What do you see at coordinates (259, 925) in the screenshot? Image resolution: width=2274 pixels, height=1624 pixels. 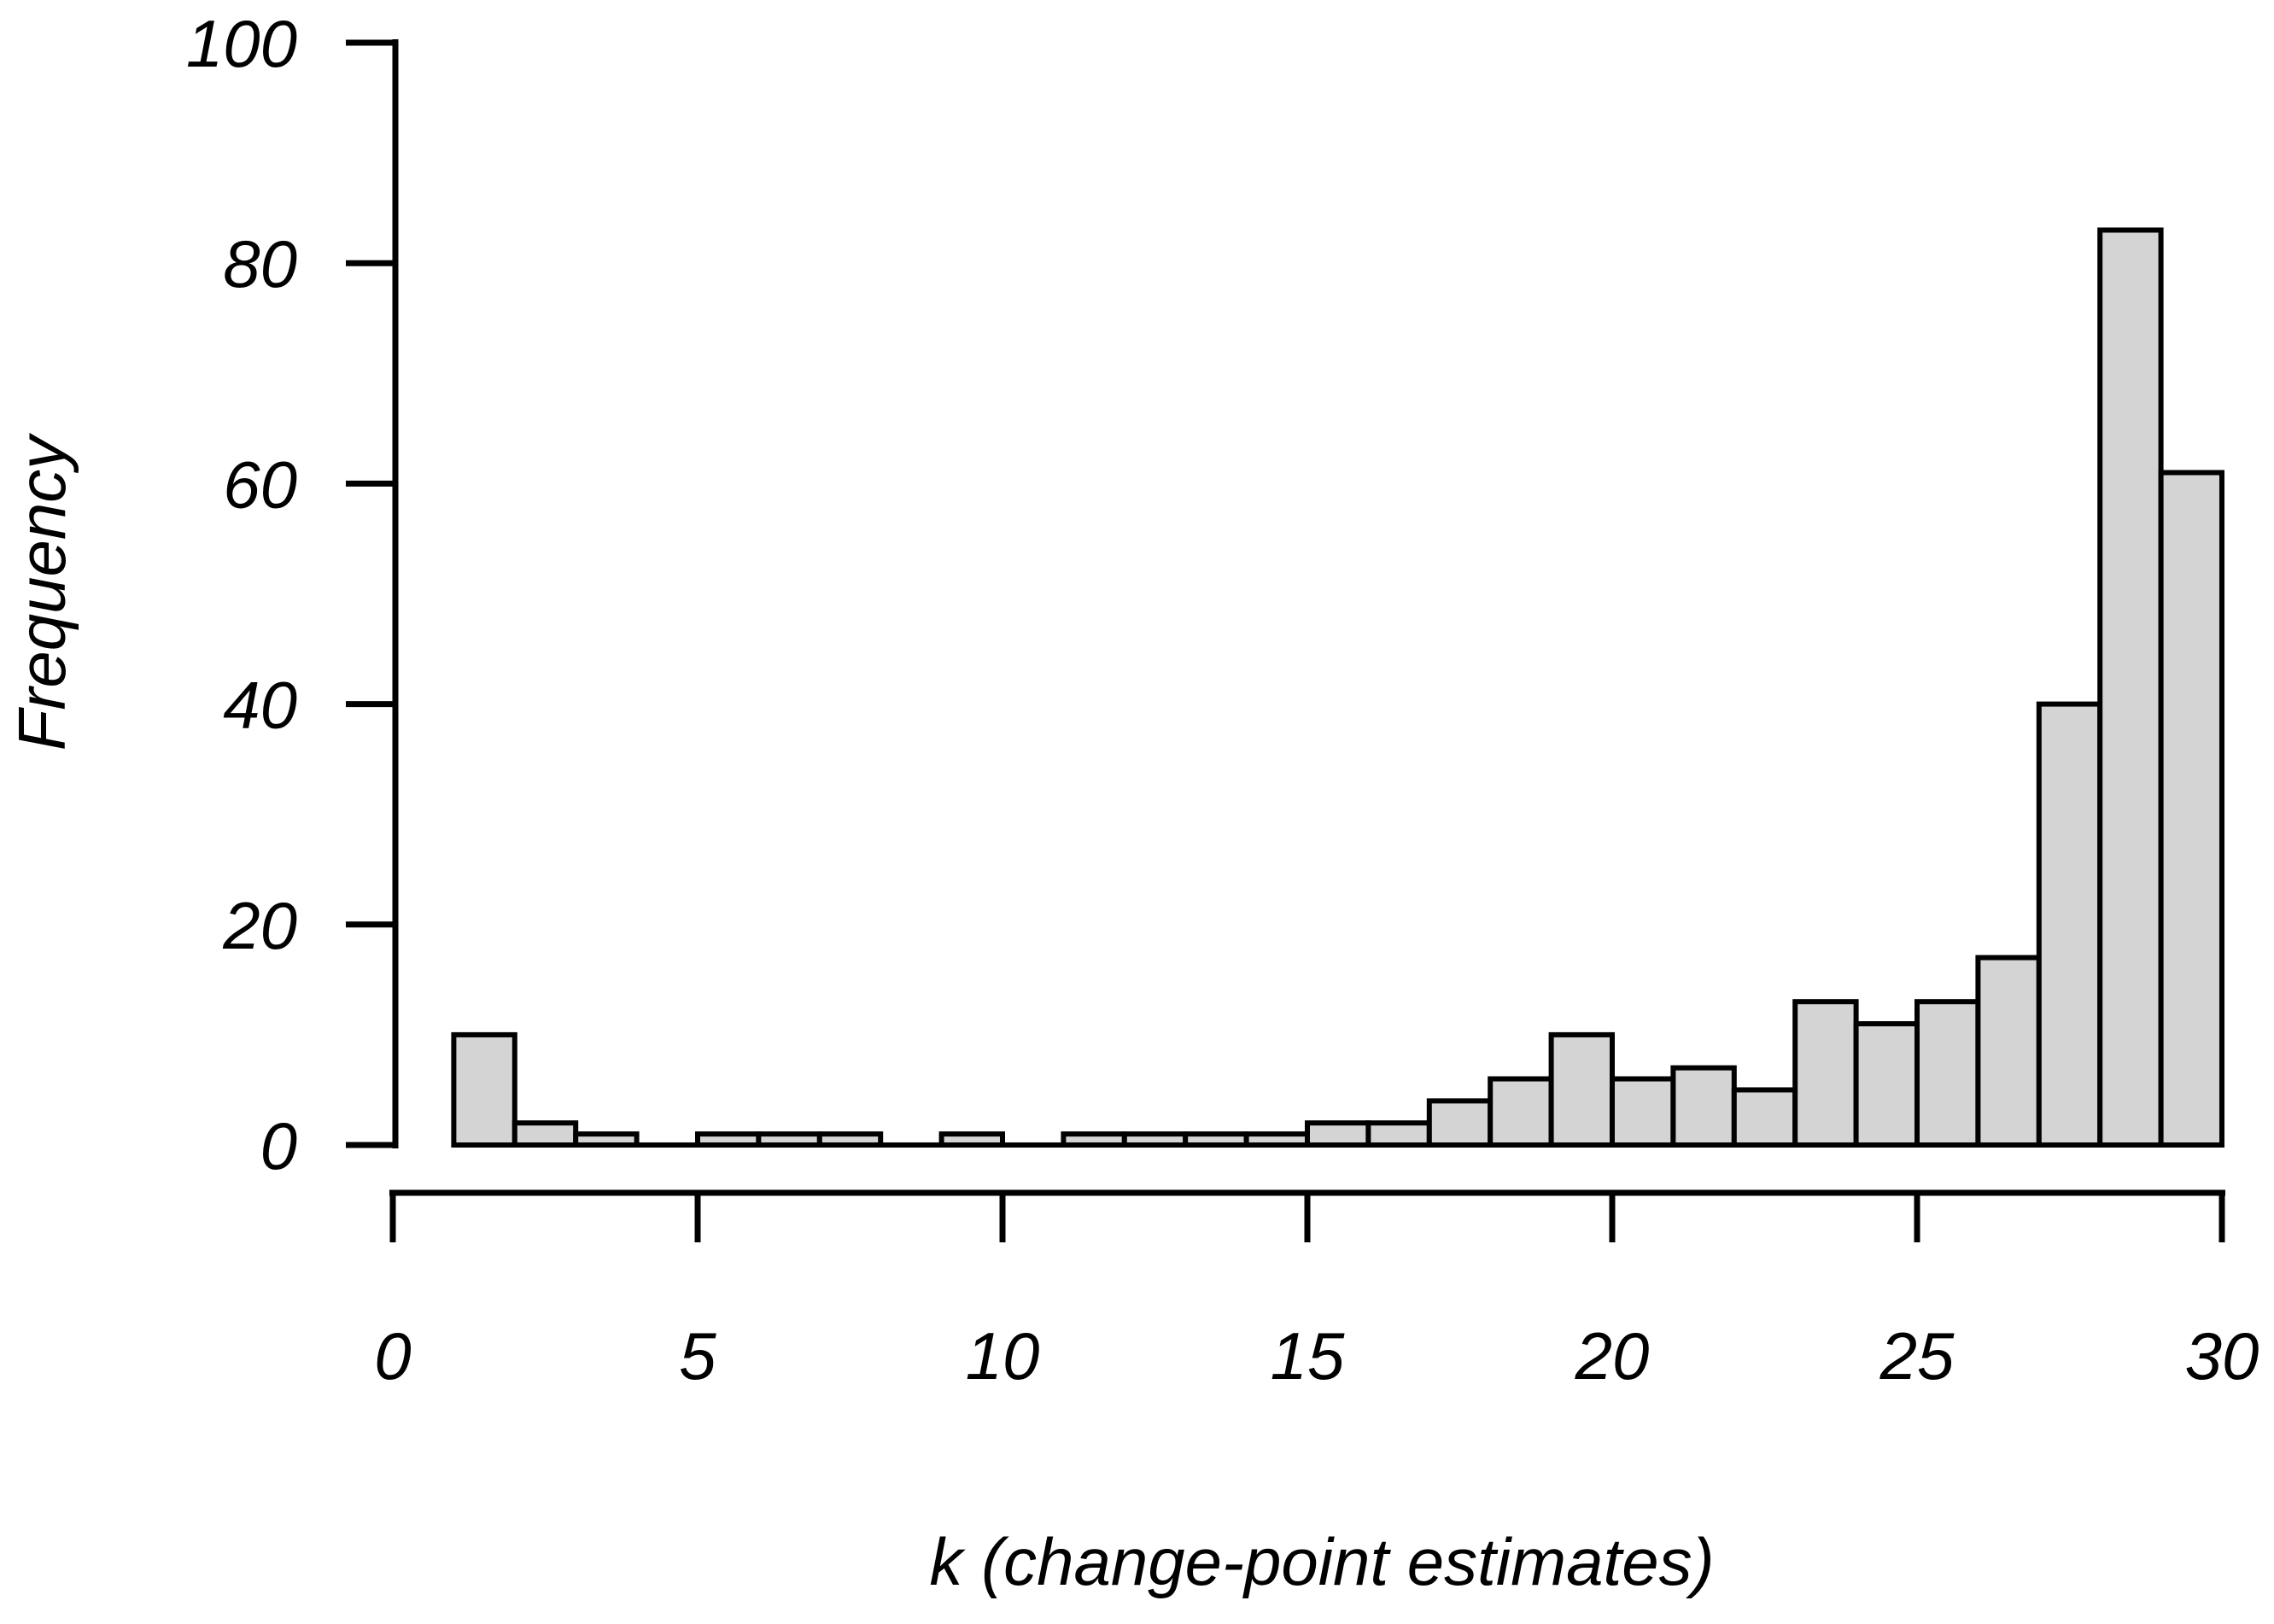 I see `y-tick-label: 20` at bounding box center [259, 925].